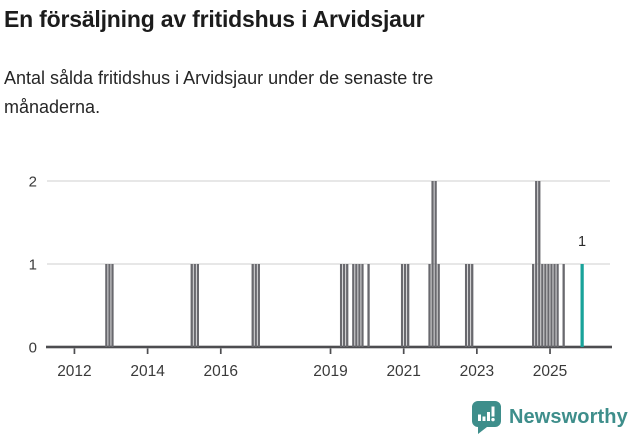 Image resolution: width=631 pixels, height=439 pixels. Describe the element at coordinates (330, 371) in the screenshot. I see `x-axis-label: 2019` at that location.